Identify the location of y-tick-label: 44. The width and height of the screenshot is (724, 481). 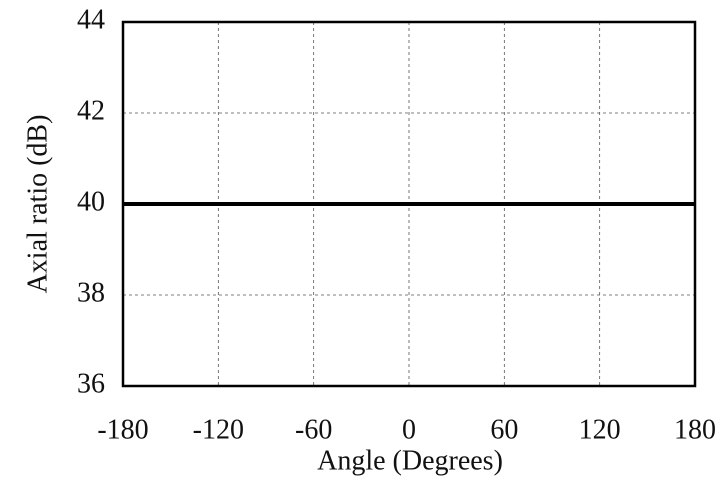
(91, 19).